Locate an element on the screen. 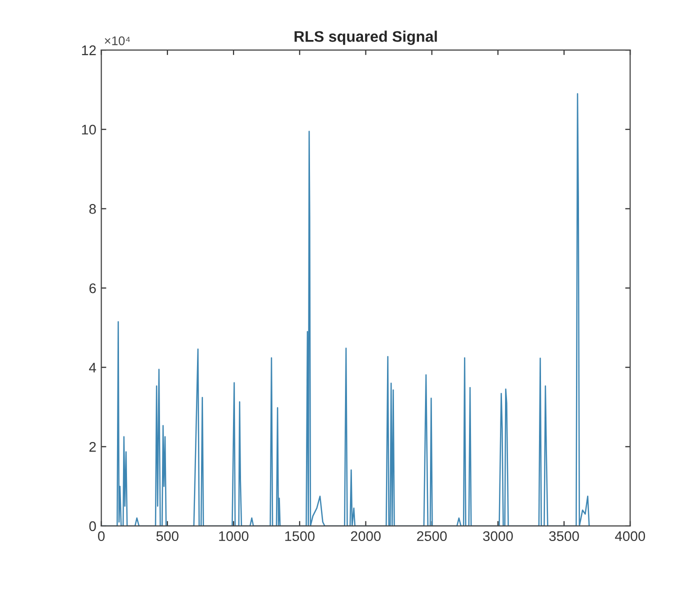  y-tick-label: 12 is located at coordinates (89, 50).